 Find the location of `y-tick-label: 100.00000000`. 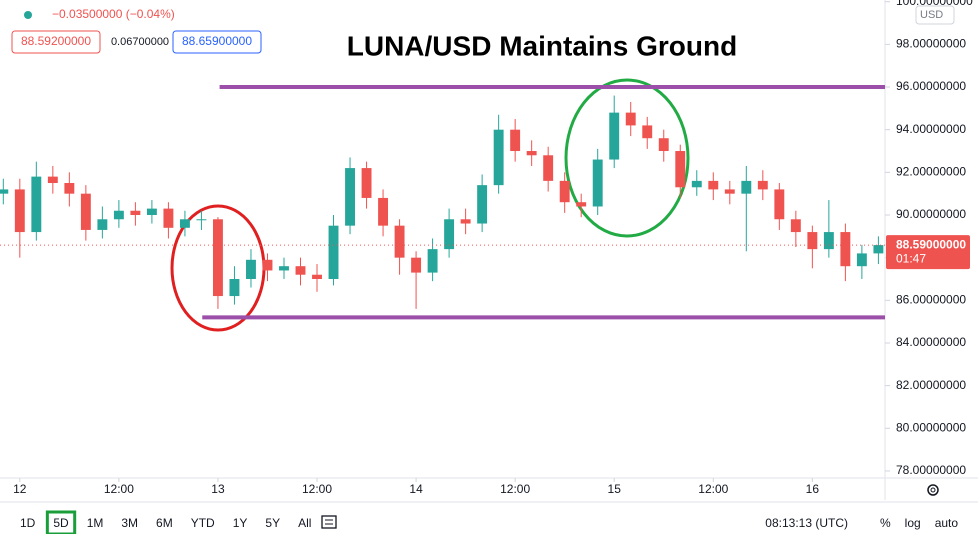

y-tick-label: 100.00000000 is located at coordinates (934, 4).